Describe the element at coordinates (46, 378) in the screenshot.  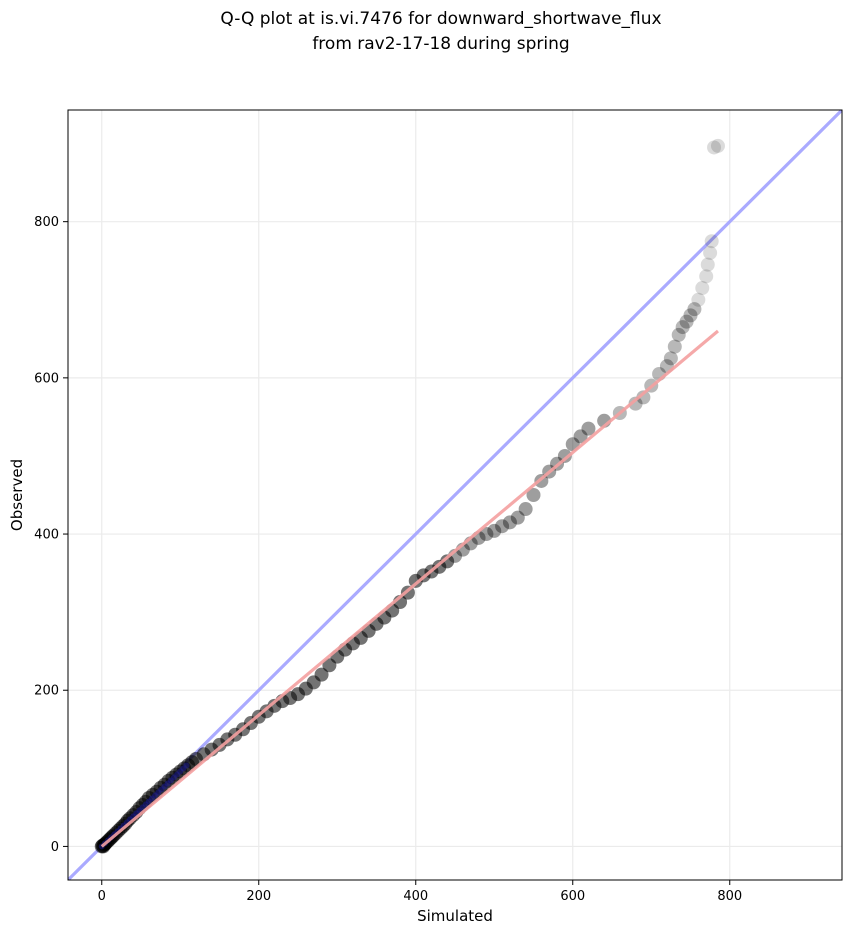
I see `y-tick-label: 600` at that location.